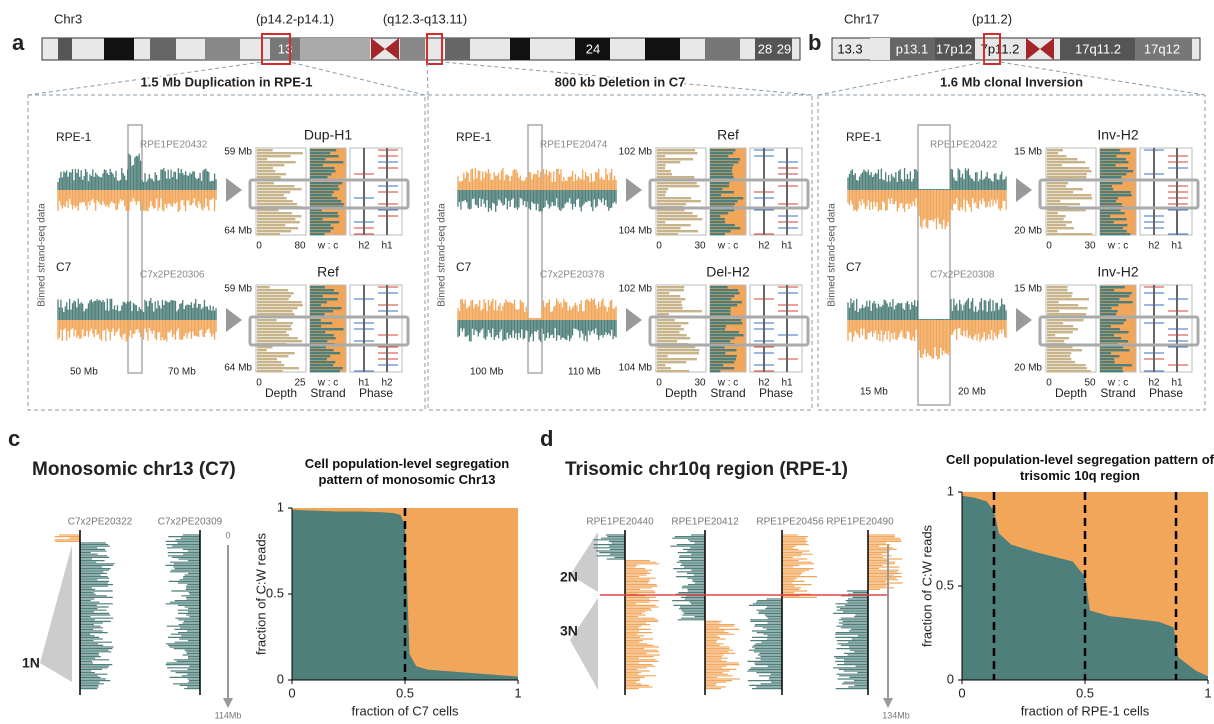  I want to click on band-label: 24, so click(593, 48).